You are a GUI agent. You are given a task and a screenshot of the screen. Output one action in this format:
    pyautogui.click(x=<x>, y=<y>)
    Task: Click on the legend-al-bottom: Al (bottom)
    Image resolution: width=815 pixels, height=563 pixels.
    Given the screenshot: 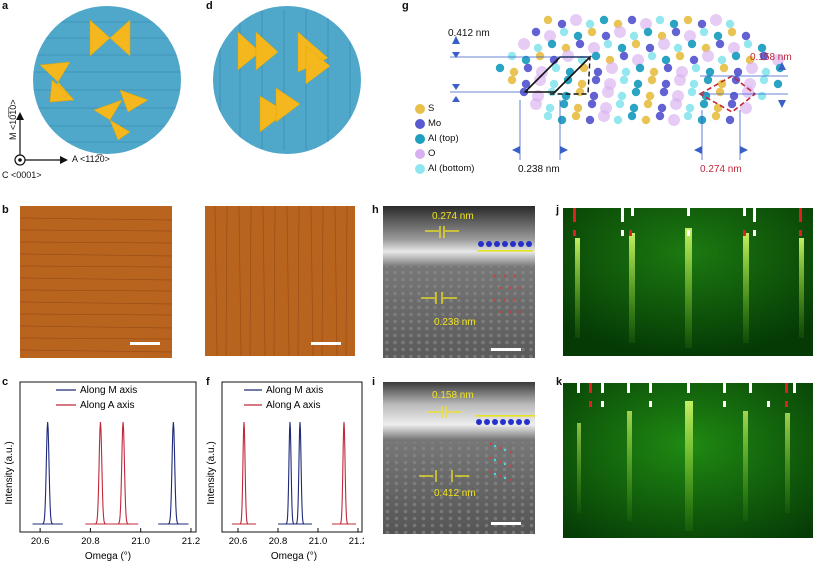 What is the action you would take?
    pyautogui.click(x=451, y=168)
    